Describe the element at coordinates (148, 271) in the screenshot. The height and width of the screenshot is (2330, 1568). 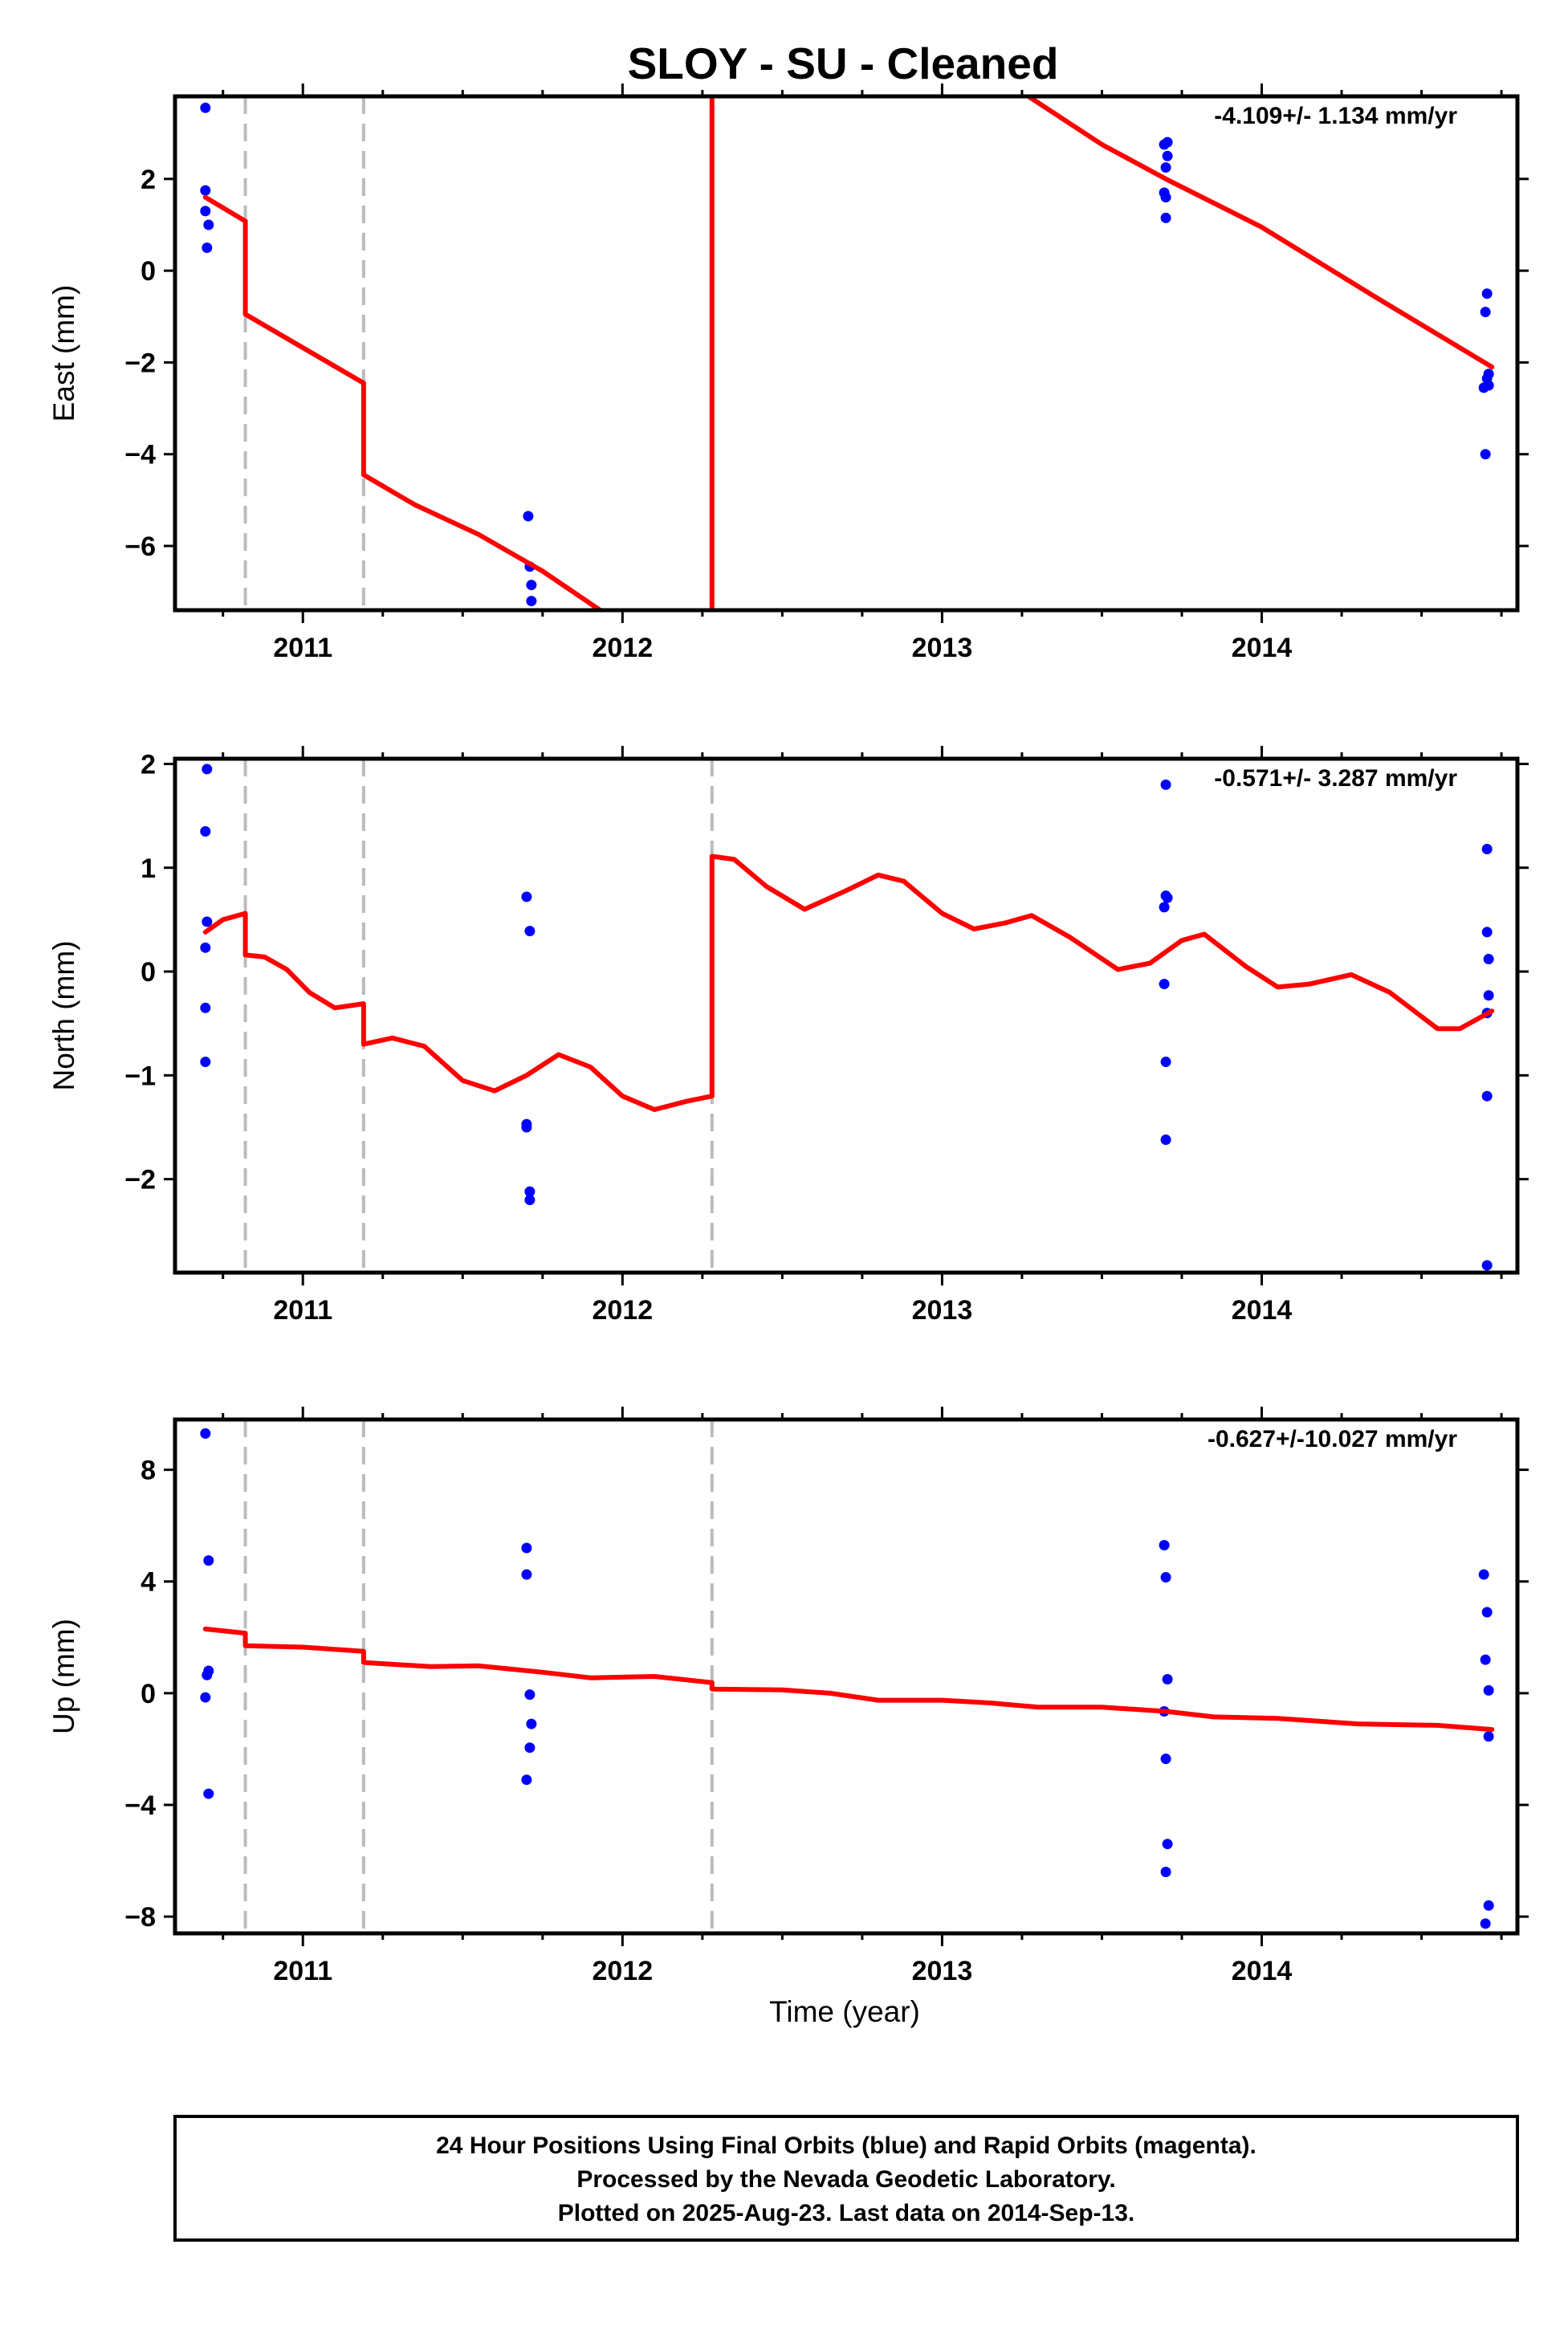
I see `east-y-tick-label-1: 0` at that location.